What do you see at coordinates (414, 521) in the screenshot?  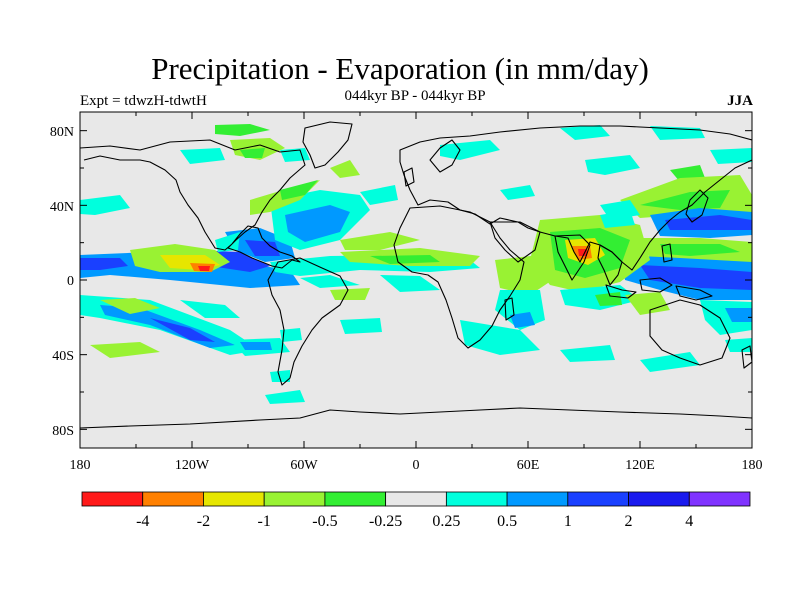 I see `colorbar-labels: -4 -2 -1 -0.5 -0.25 0.25 0.5 1 2 4` at bounding box center [414, 521].